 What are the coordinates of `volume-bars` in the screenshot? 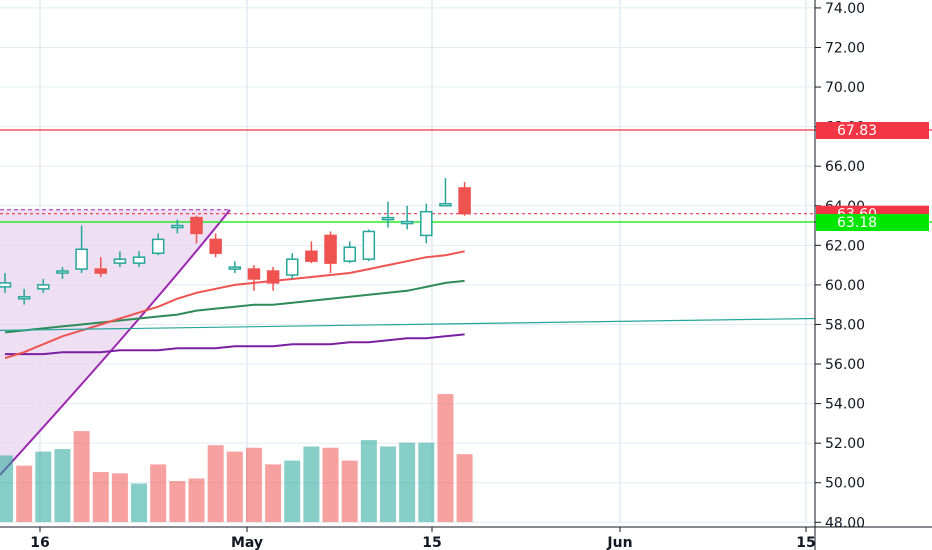 It's located at (236, 458).